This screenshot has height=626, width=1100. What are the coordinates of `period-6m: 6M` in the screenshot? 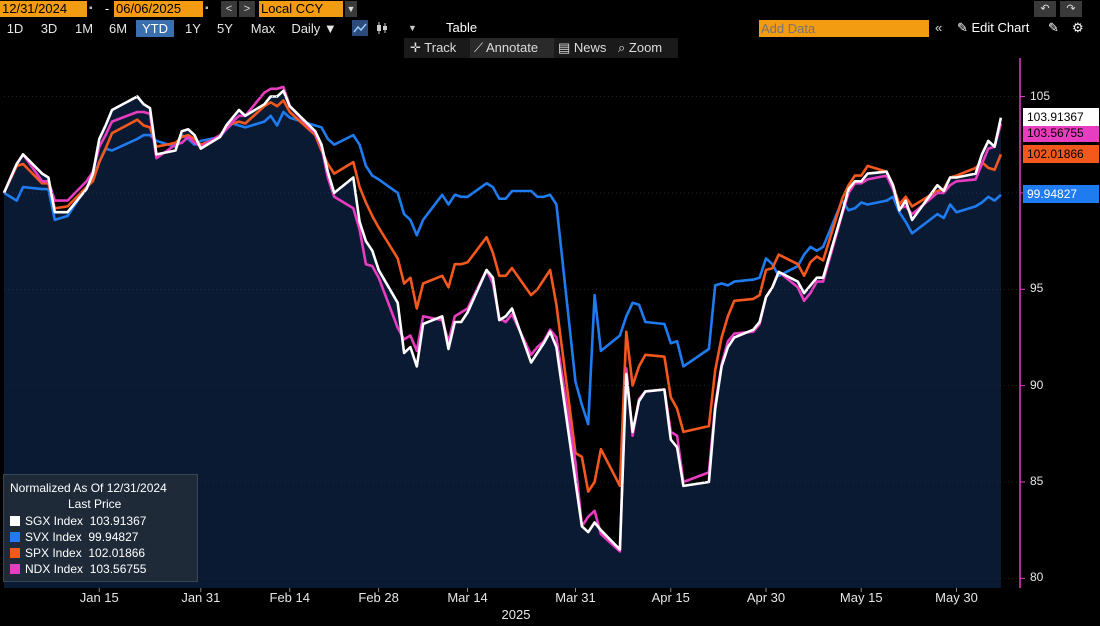 It's located at (118, 28).